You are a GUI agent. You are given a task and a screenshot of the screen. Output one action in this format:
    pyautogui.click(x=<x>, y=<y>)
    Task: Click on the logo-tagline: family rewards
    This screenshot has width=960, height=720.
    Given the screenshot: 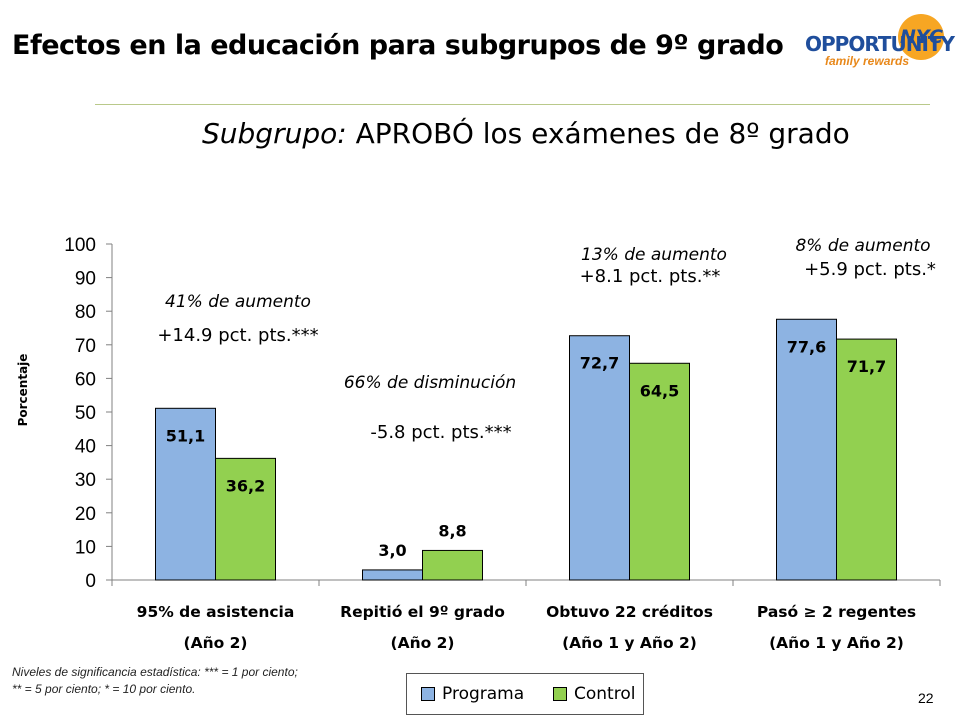 What is the action you would take?
    pyautogui.click(x=867, y=61)
    